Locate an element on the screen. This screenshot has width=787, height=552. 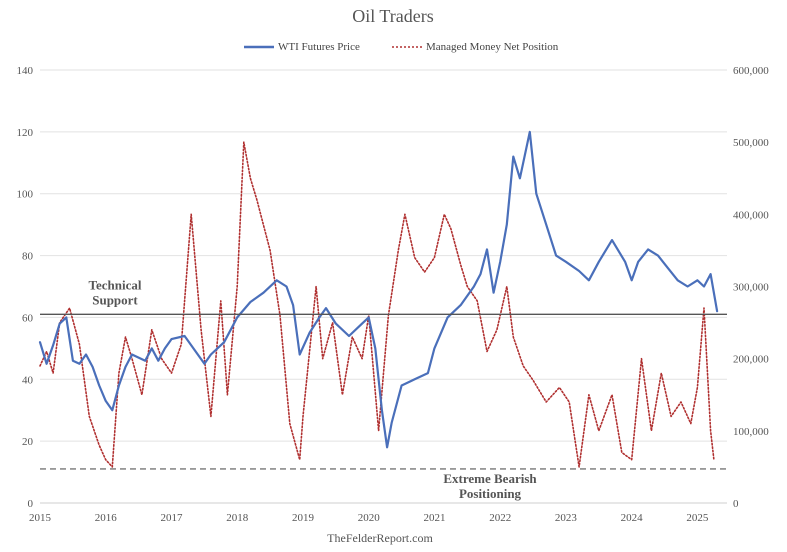
x-tick-label: 2015 is located at coordinates (40, 518).